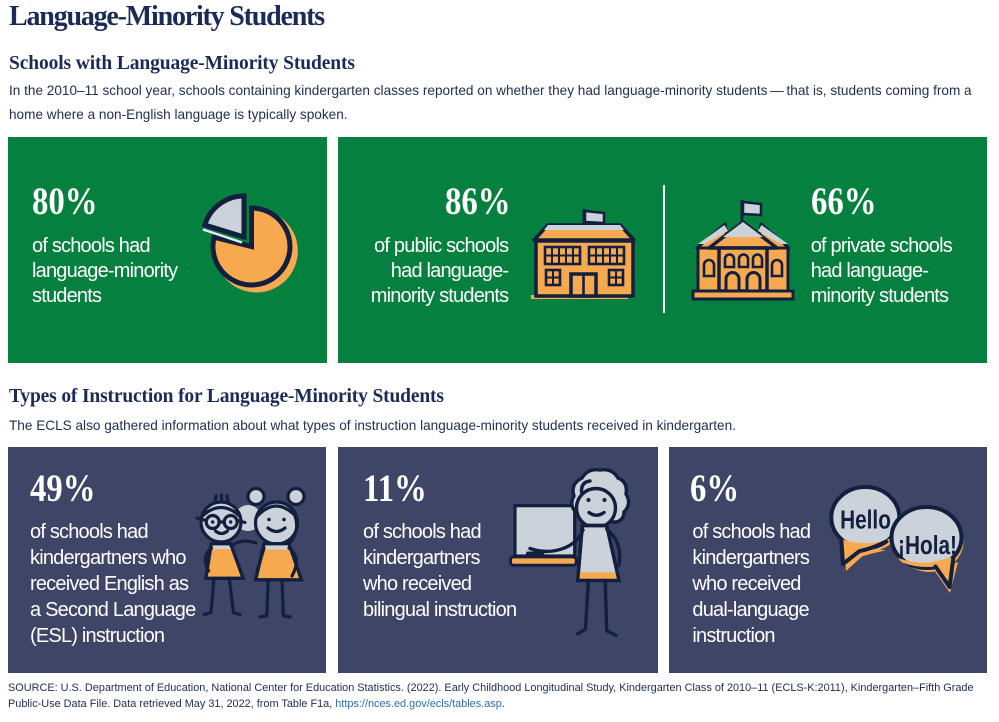 This screenshot has width=999, height=722. I want to click on svg-text: Hello, so click(865, 519).